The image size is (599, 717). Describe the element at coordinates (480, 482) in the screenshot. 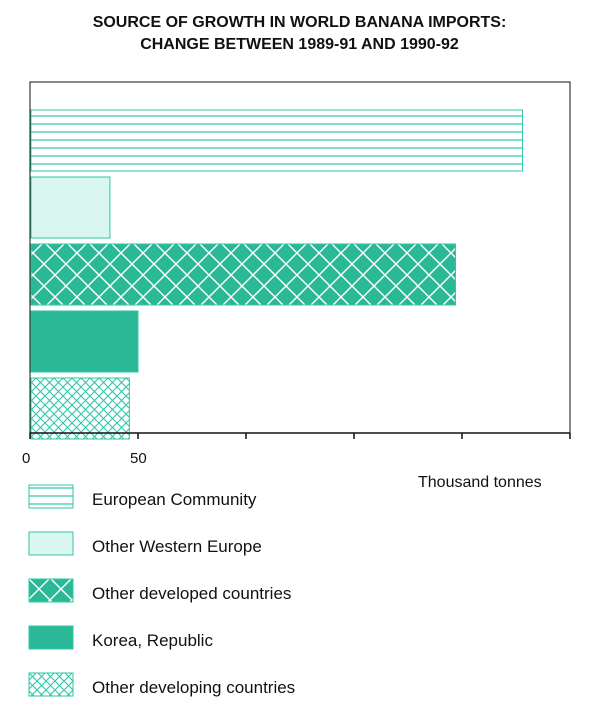

I see `x-axis-unit-label: Thousand tonnes` at that location.